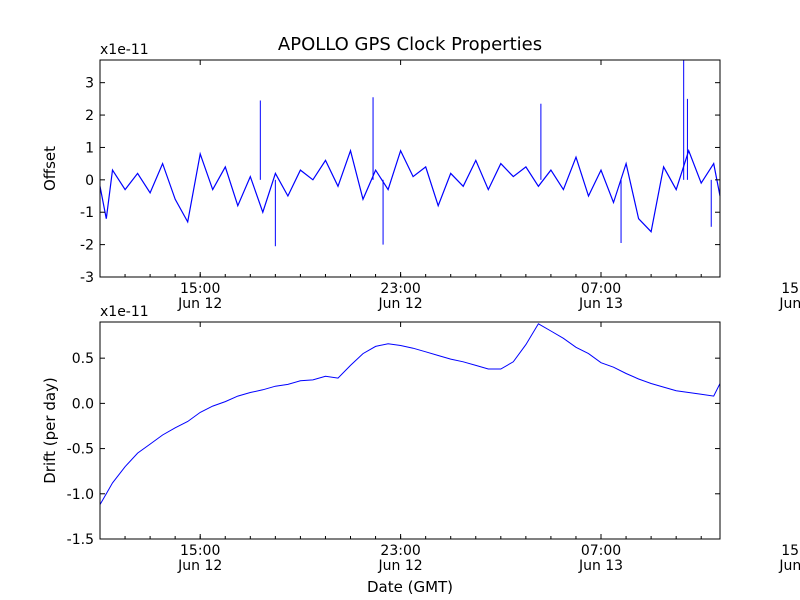 This screenshot has height=600, width=800. What do you see at coordinates (87, 246) in the screenshot?
I see `offset-ytick-label: -2` at bounding box center [87, 246].